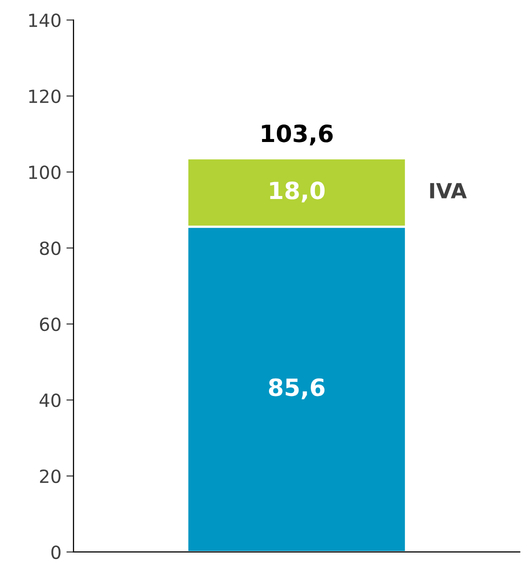 Image resolution: width=525 pixels, height=572 pixels. Describe the element at coordinates (44, 172) in the screenshot. I see `y-tick-label: 100` at that location.